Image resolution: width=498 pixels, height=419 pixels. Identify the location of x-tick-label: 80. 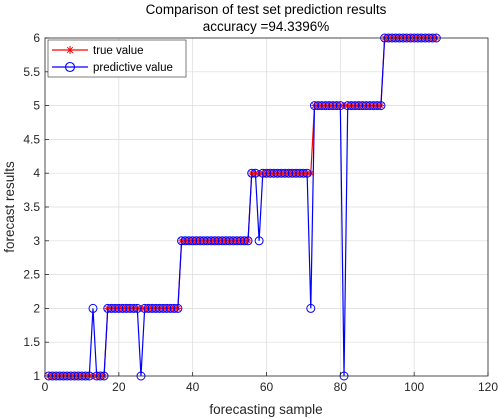
(341, 387).